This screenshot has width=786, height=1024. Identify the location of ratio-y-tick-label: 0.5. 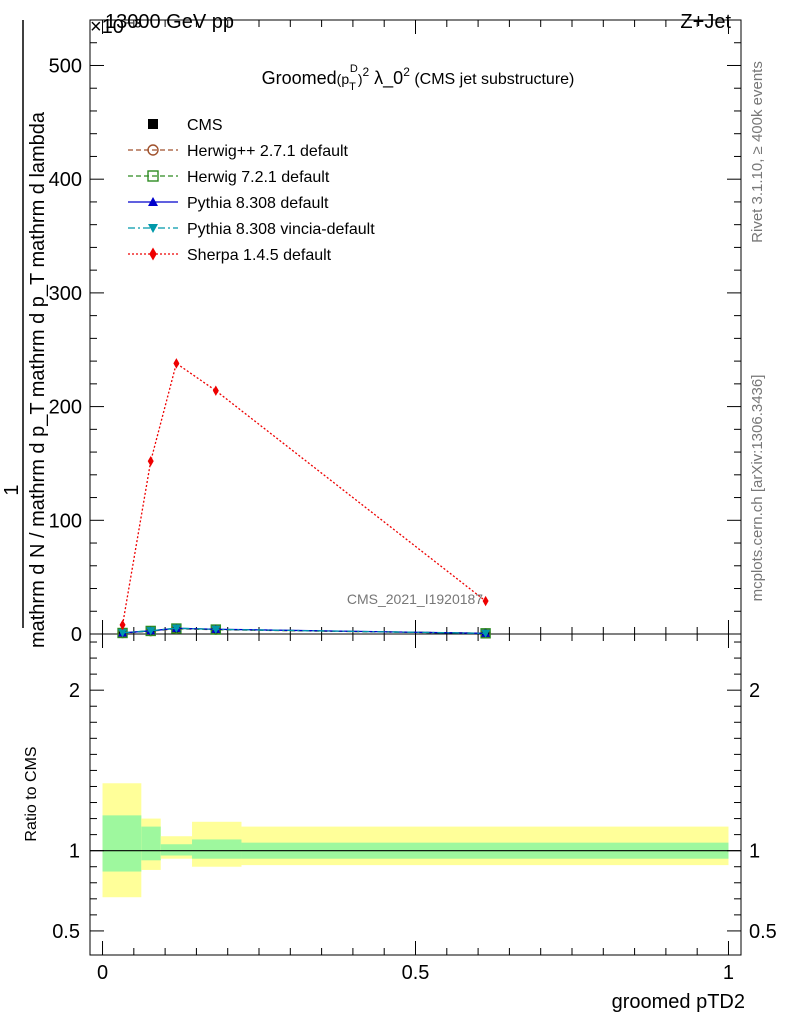
(66, 932).